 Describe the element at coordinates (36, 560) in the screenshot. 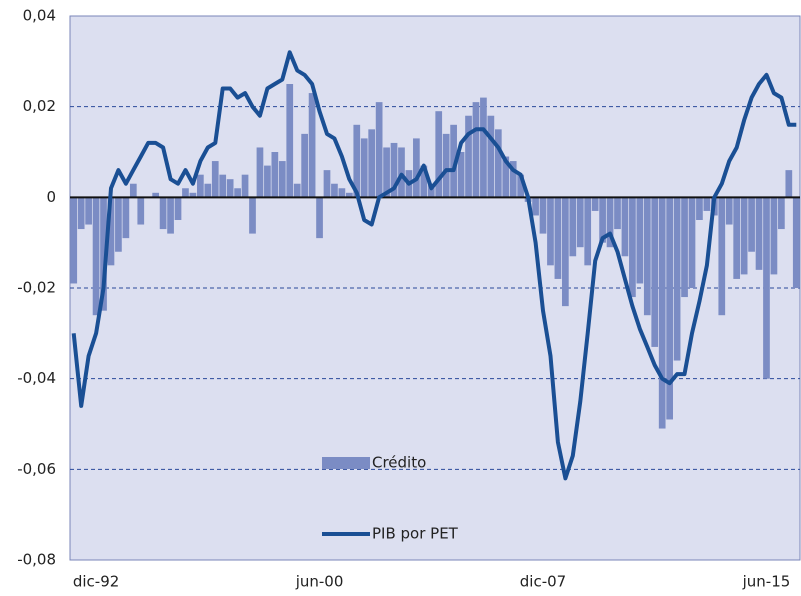

I see `y-tick-label: -0,08` at that location.